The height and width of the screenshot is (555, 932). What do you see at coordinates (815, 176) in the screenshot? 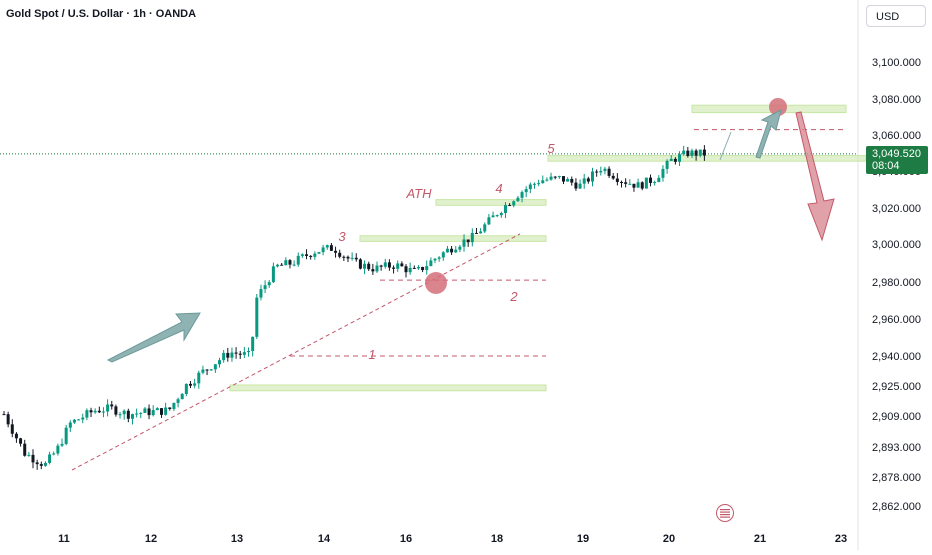
I see `down-arrow-icon` at bounding box center [815, 176].